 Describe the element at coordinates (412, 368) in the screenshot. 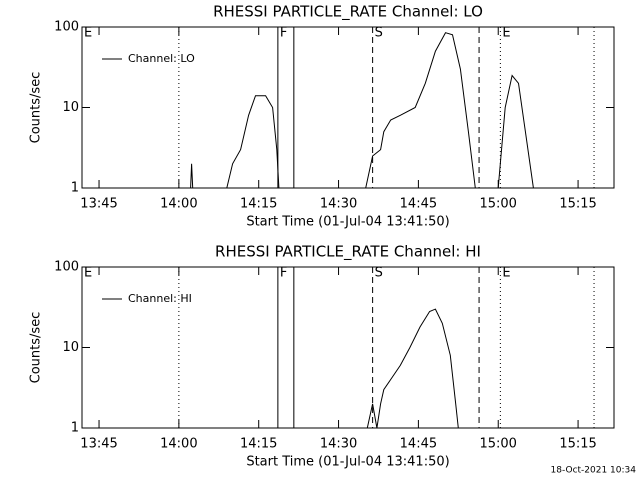

I see `data-line` at that location.